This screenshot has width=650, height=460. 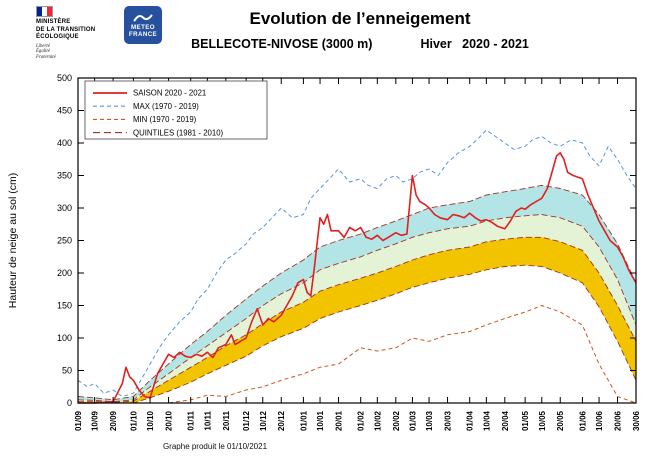 I want to click on legend-label-min: MIN (1970 - 2019), so click(x=165, y=119).